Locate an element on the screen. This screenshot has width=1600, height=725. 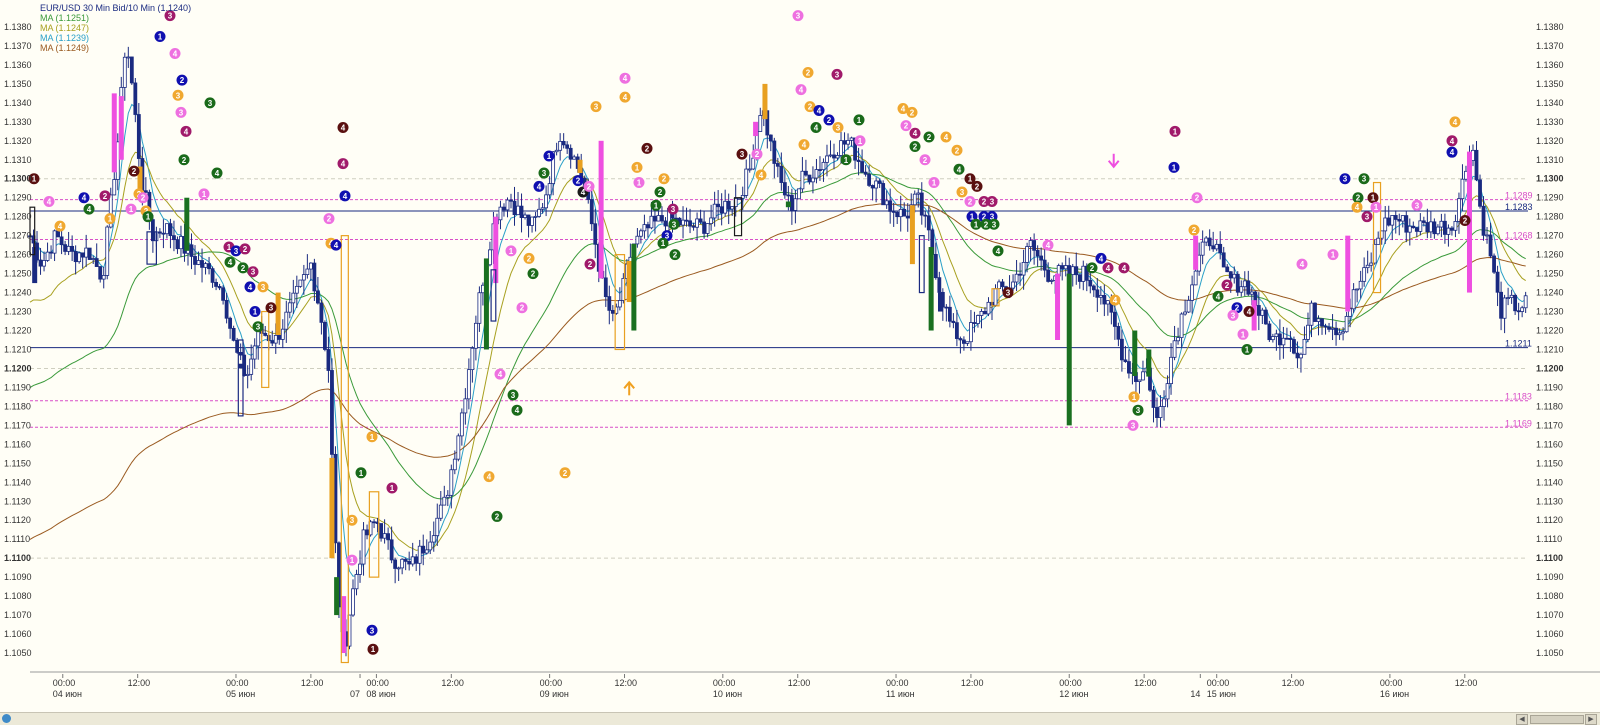
ma-label-3: MA (1.1239) is located at coordinates (65, 38).